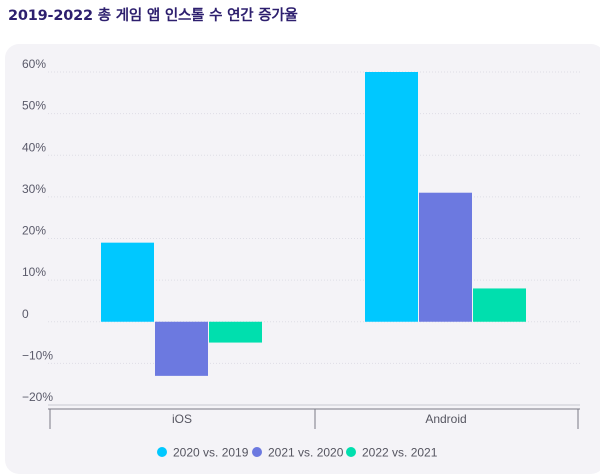 The image size is (600, 474). What do you see at coordinates (34, 231) in the screenshot?
I see `y-tick-label: 20%` at bounding box center [34, 231].